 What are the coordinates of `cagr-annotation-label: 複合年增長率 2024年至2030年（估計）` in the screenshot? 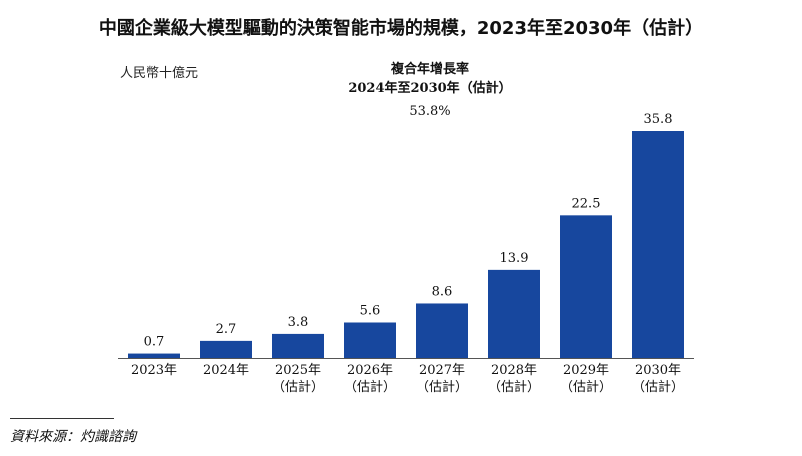 It's located at (430, 79).